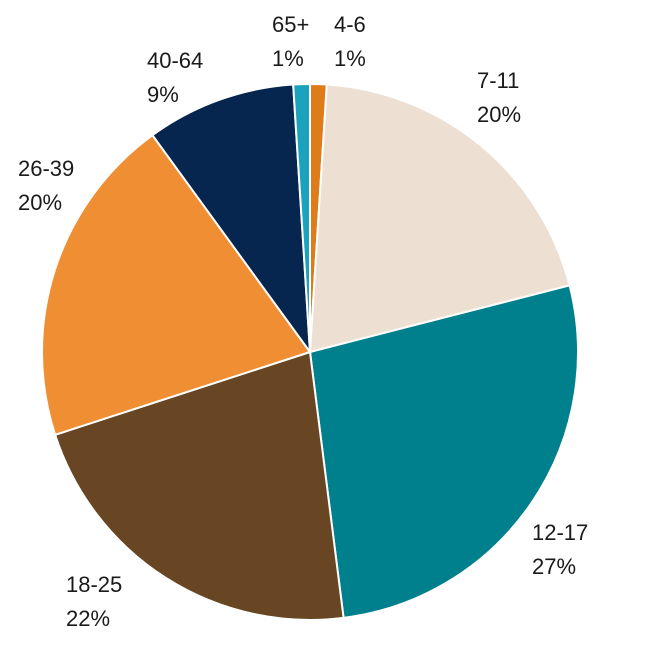 This screenshot has height=654, width=662. I want to click on label-7-11-name: 7-11, so click(498, 80).